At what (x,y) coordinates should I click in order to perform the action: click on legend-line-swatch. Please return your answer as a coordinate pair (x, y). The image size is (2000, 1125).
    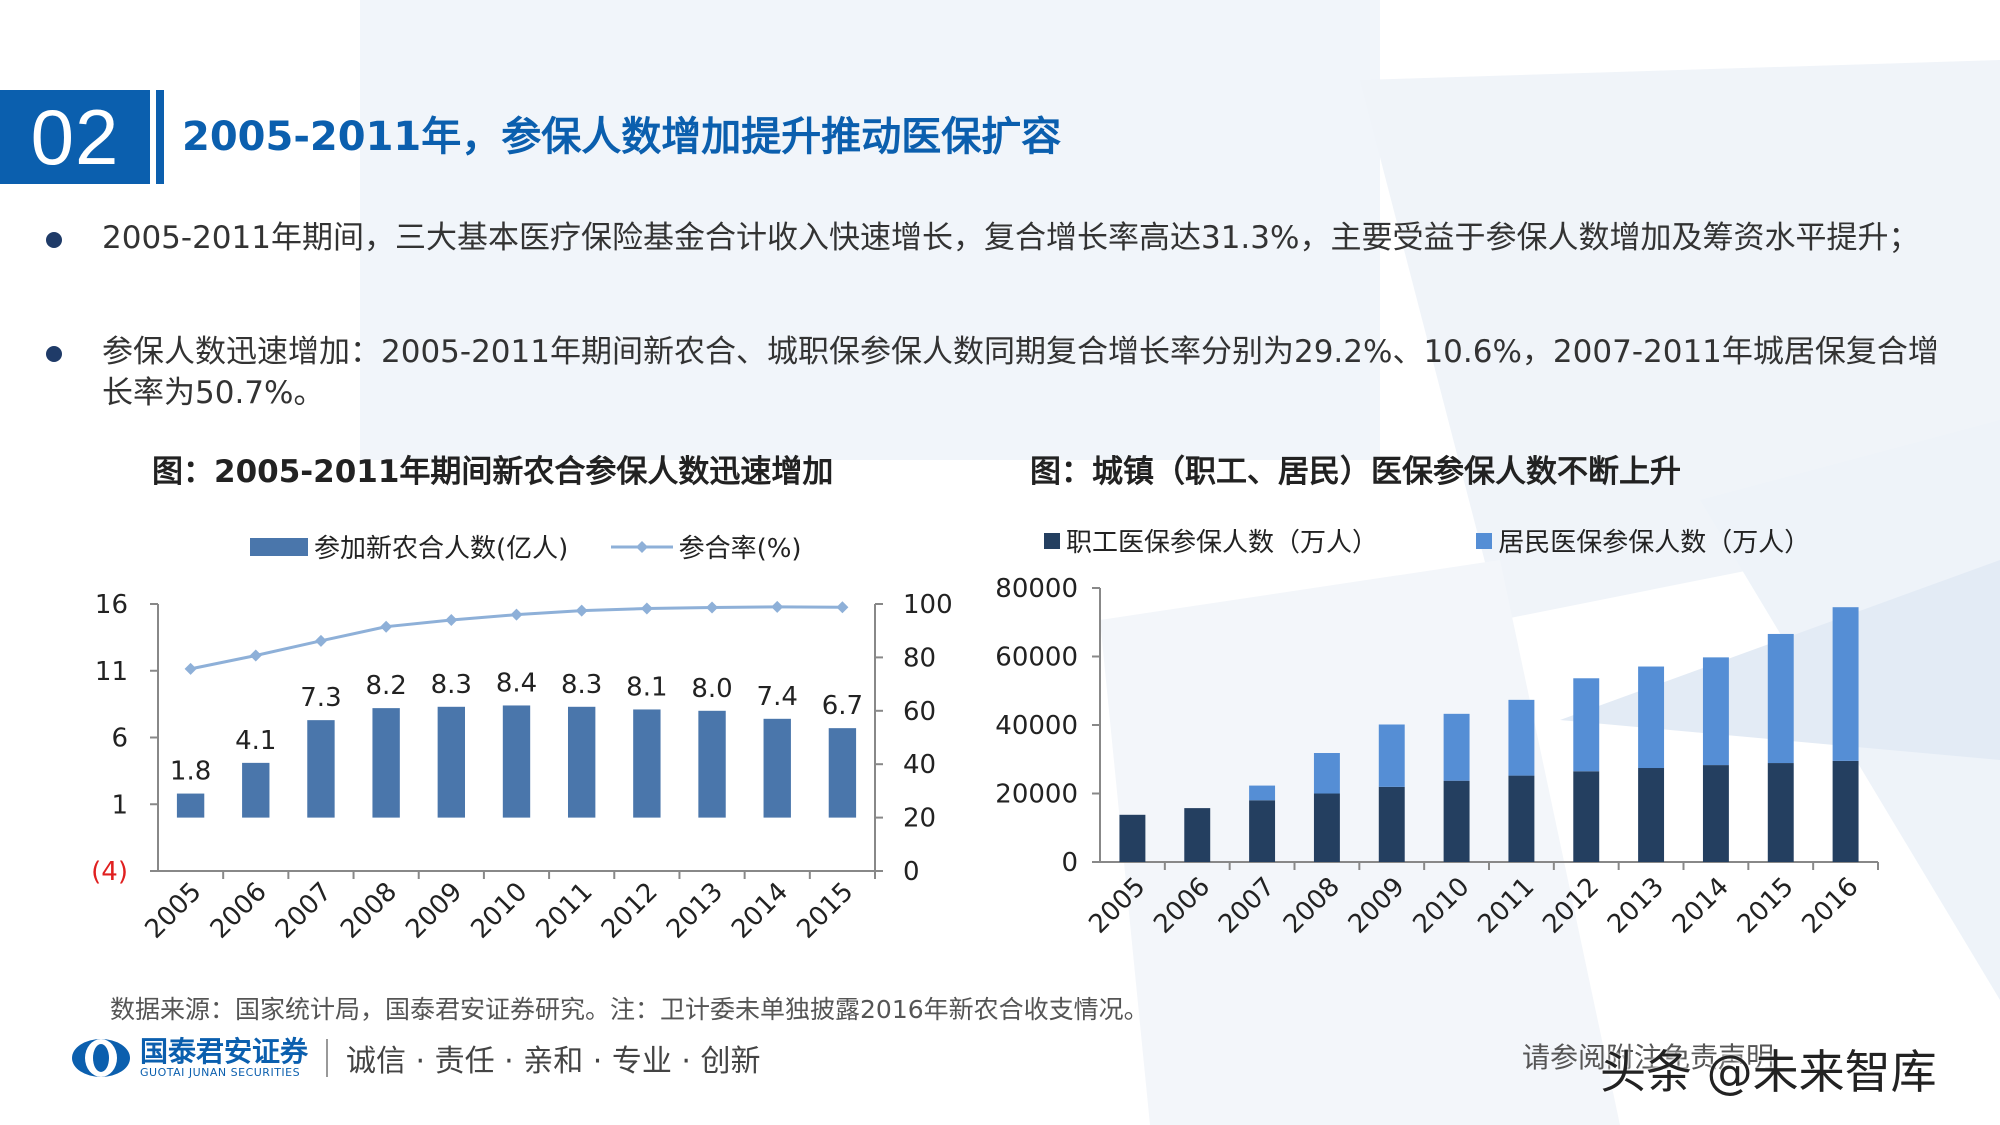
    Looking at the image, I should click on (641, 546).